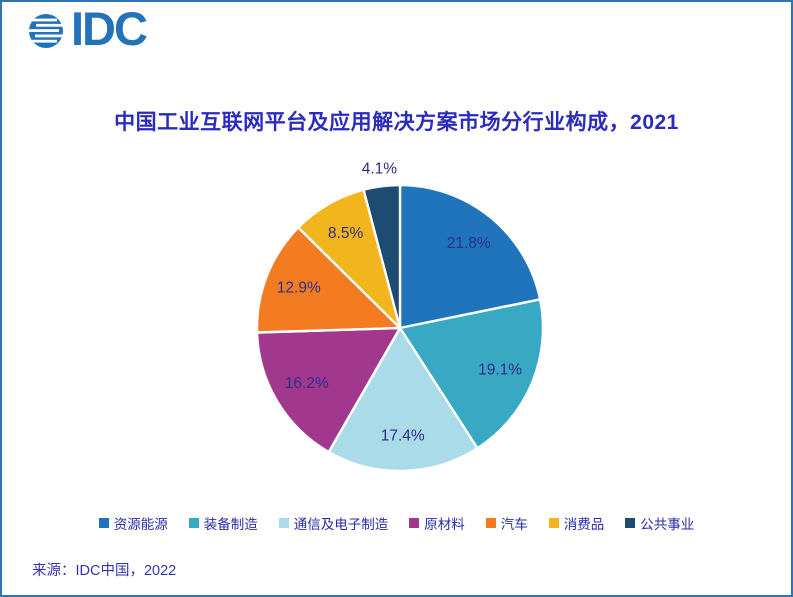 This screenshot has height=597, width=793. What do you see at coordinates (104, 571) in the screenshot?
I see `source-note: 来源：IDC中国，2022` at bounding box center [104, 571].